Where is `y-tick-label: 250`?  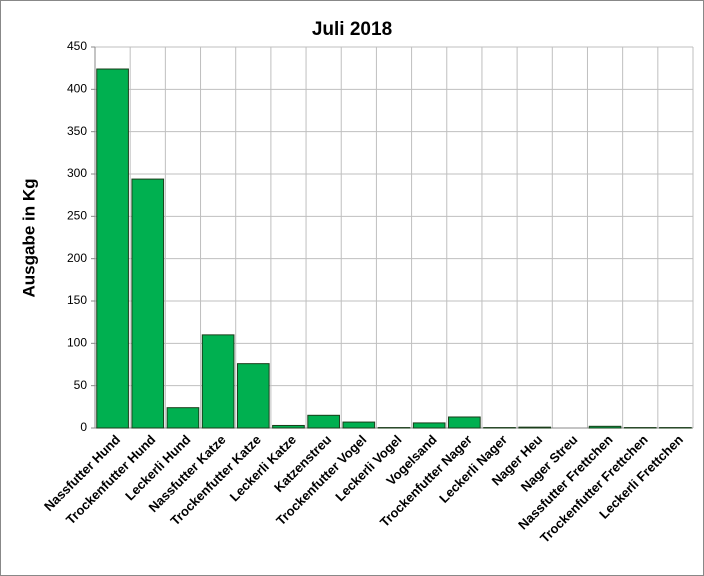 y-tick-label: 250 is located at coordinates (77, 216).